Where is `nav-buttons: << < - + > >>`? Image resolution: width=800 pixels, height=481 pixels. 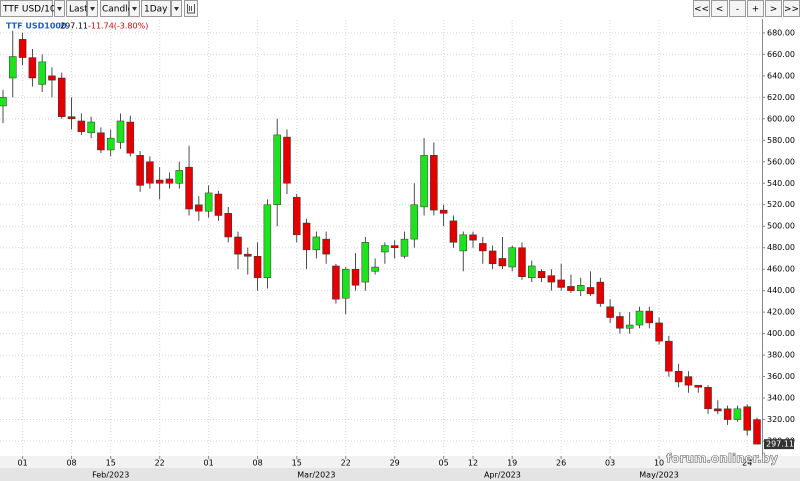 nav-buttons: << < - + > >> is located at coordinates (746, 8).